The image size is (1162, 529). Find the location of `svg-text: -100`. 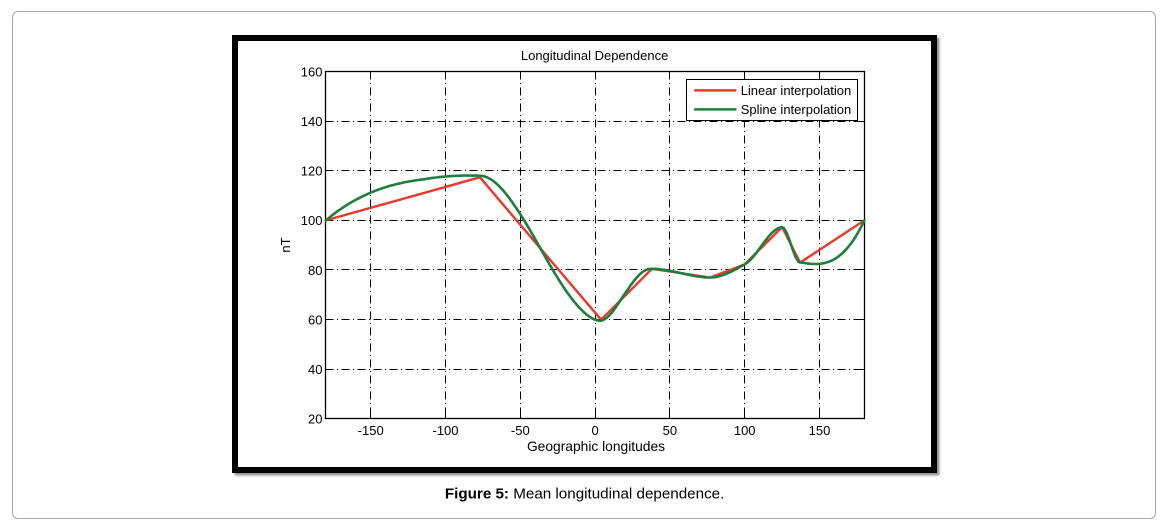

svg-text: -100 is located at coordinates (445, 430).